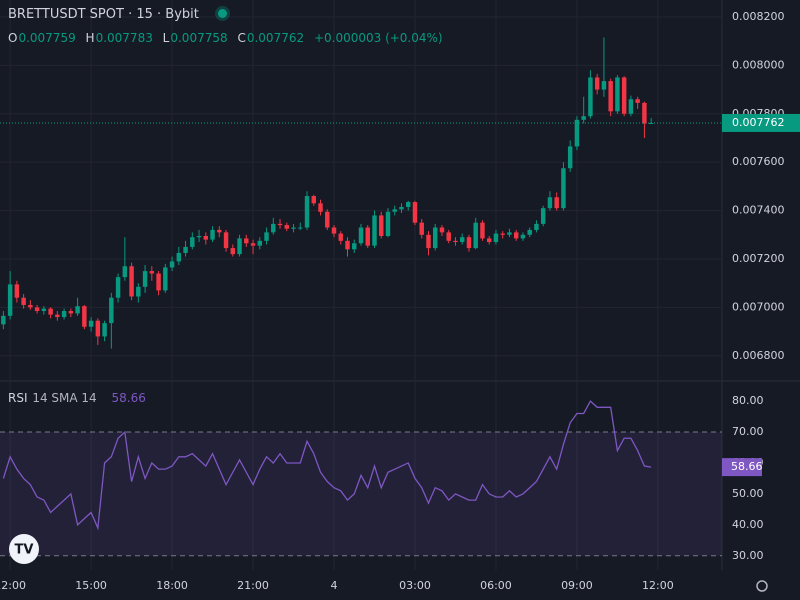 The height and width of the screenshot is (600, 800). I want to click on symbol-title: BRETTUSDT SPOT · 15 · Bybit, so click(103, 14).